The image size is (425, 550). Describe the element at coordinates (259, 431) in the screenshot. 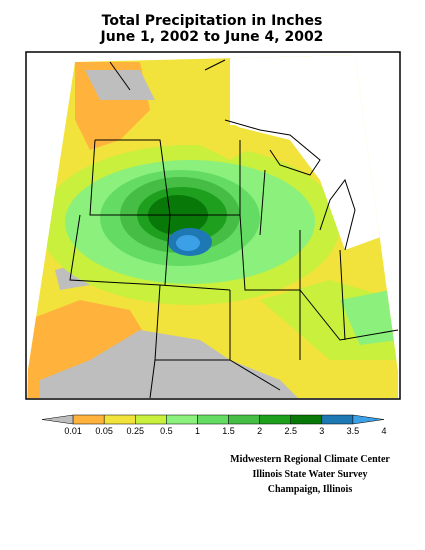

I see `legend-label: 2` at that location.